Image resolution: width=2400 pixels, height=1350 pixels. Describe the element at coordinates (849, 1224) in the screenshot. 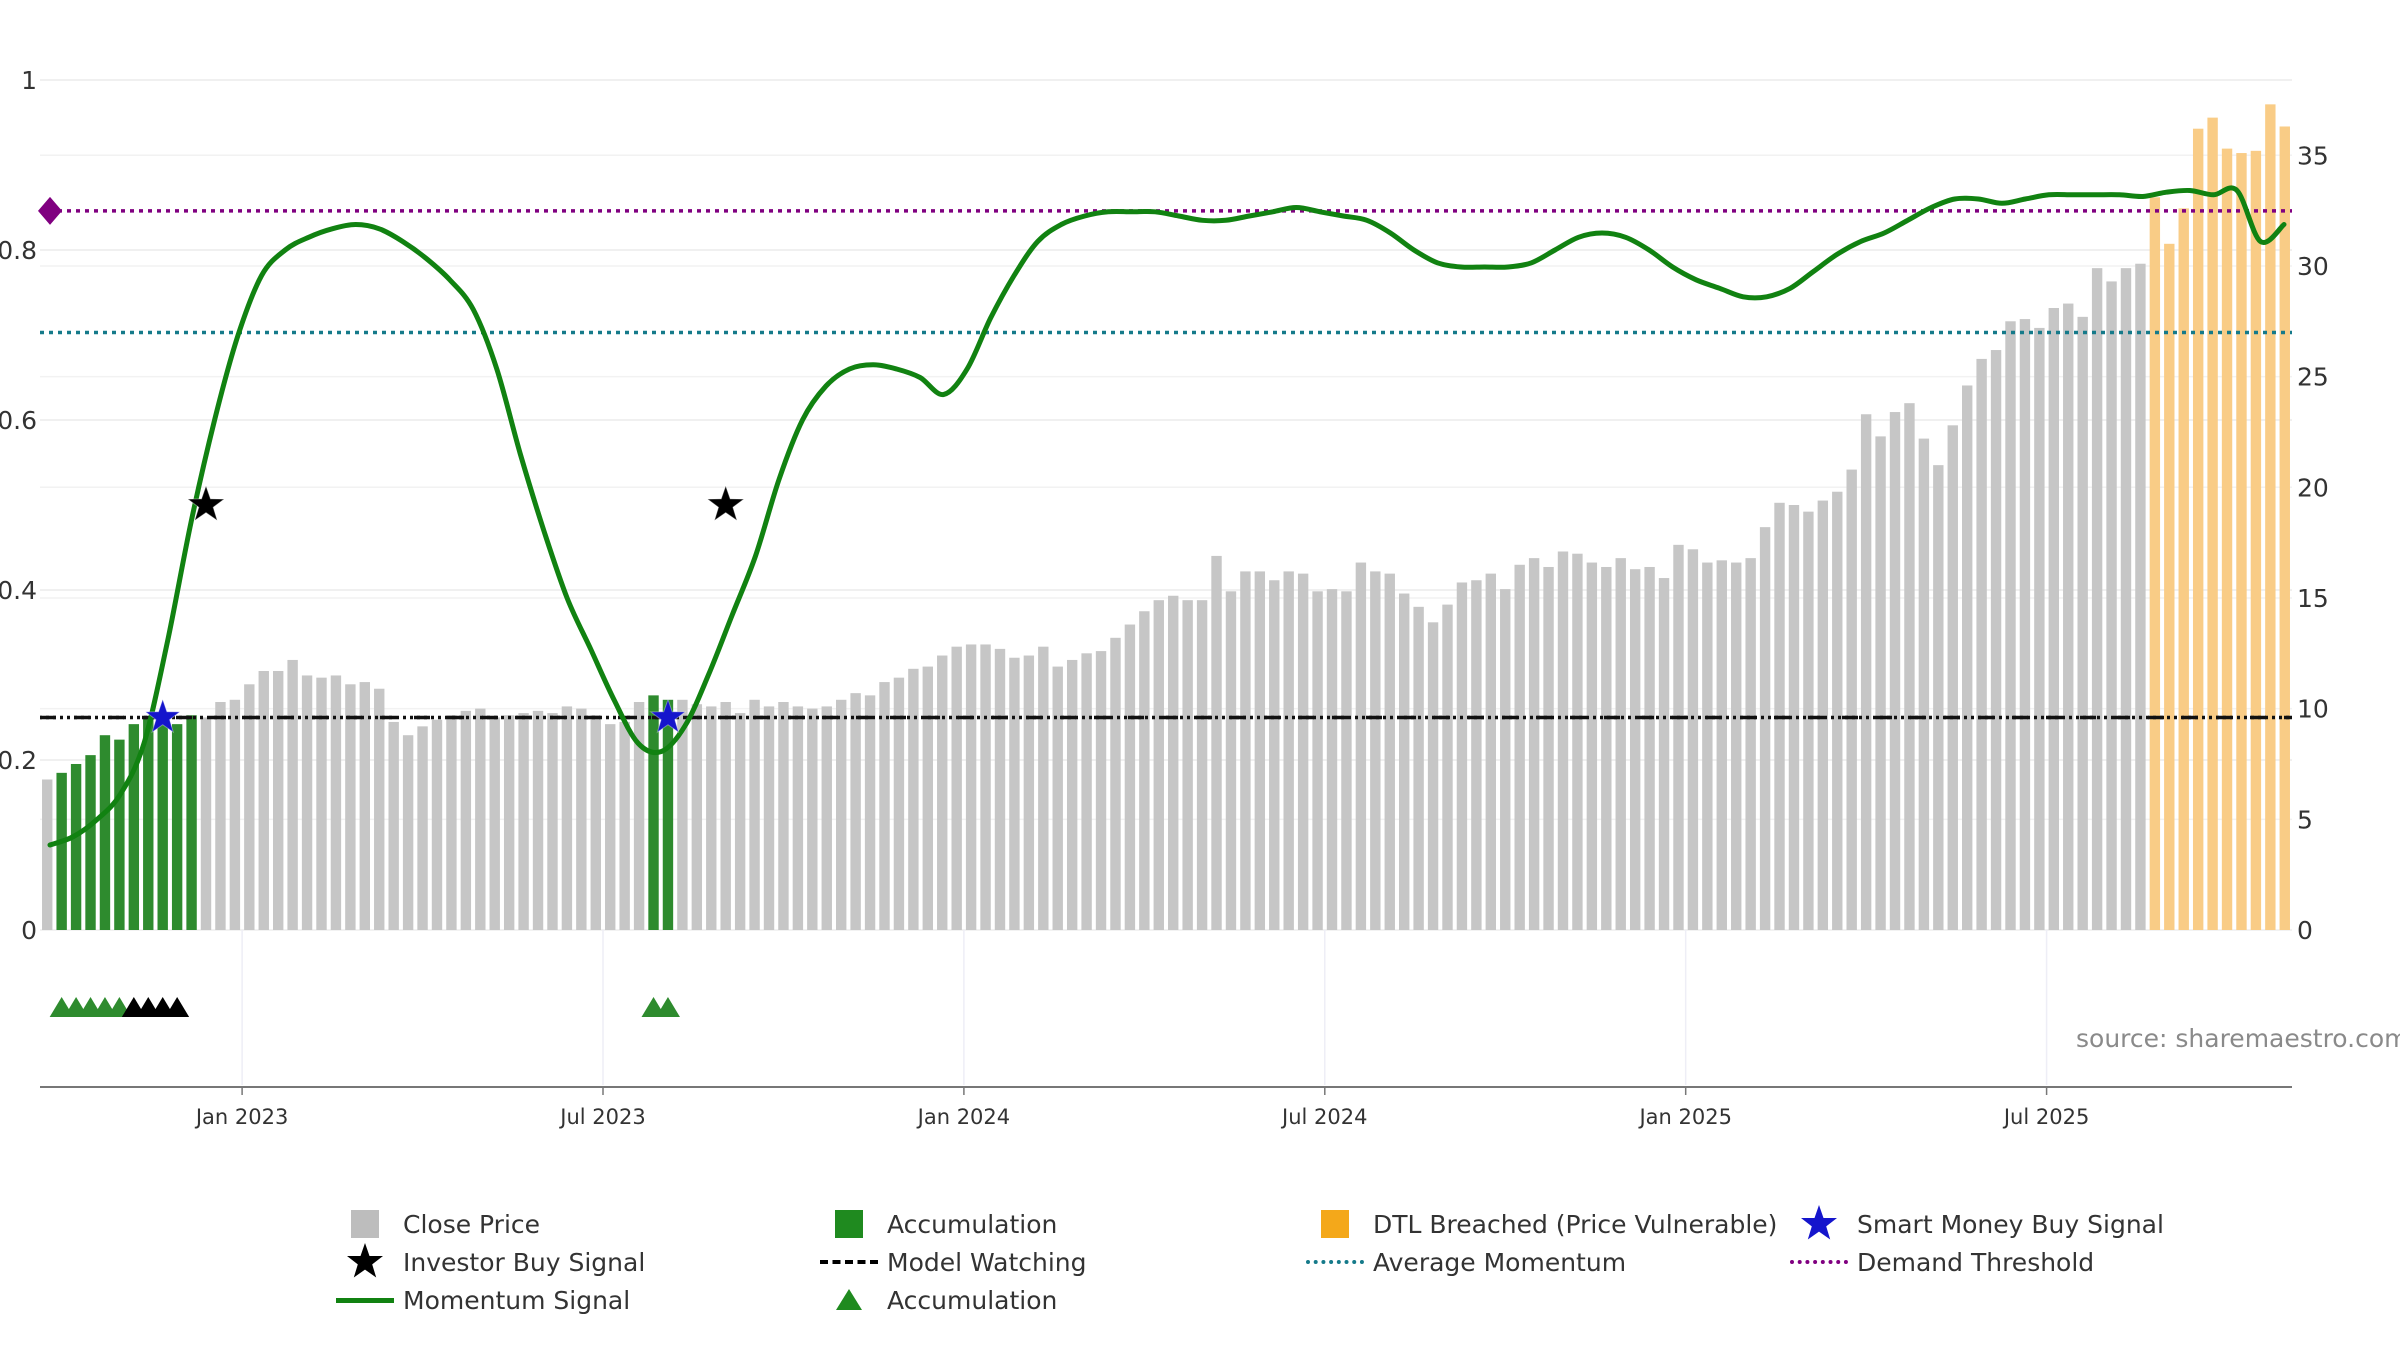

I see `accumulation-swatch` at that location.